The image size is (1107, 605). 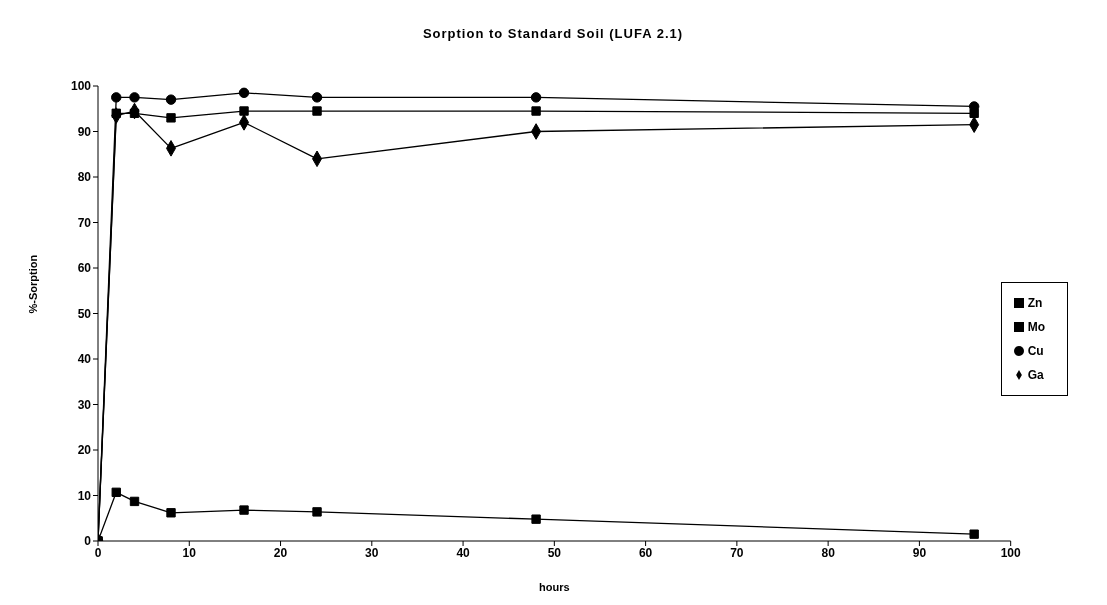 I want to click on x-tick-label: 70, so click(x=737, y=552).